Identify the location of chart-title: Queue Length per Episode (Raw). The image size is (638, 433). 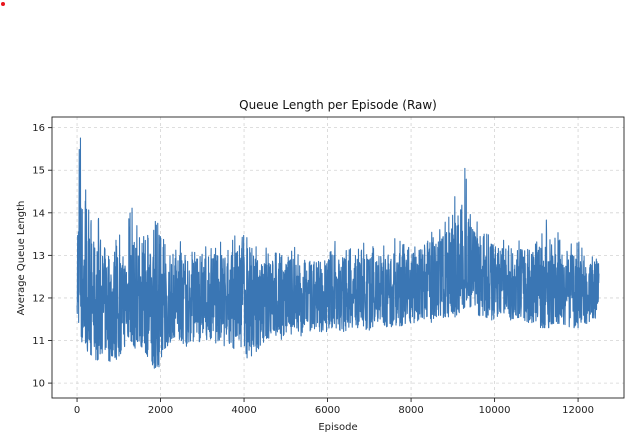
(338, 105).